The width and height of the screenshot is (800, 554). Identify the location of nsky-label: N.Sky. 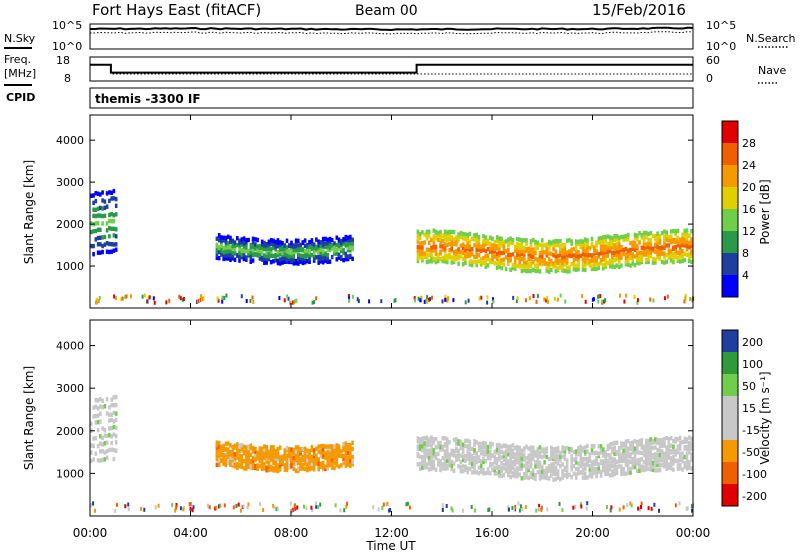
(20, 38).